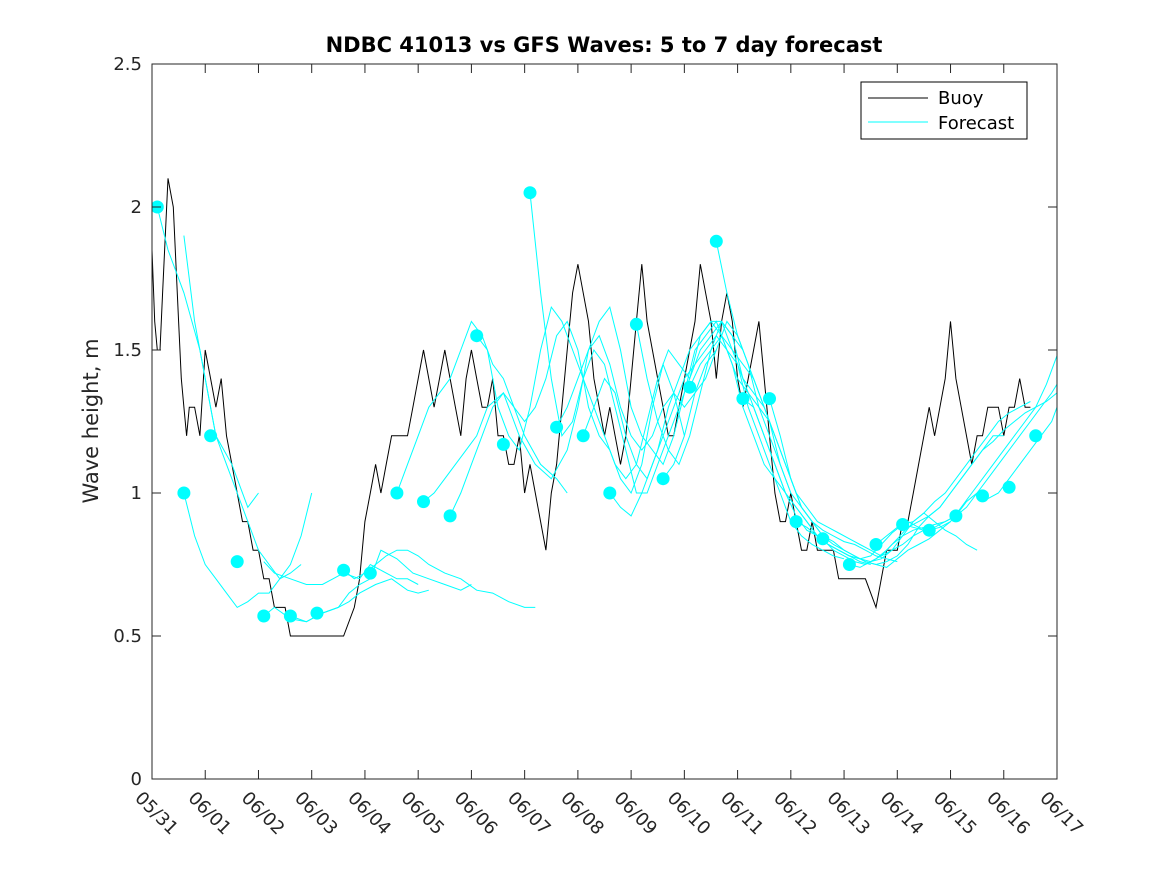 The width and height of the screenshot is (1167, 875). What do you see at coordinates (127, 350) in the screenshot?
I see `y-tick-label: 1.5` at bounding box center [127, 350].